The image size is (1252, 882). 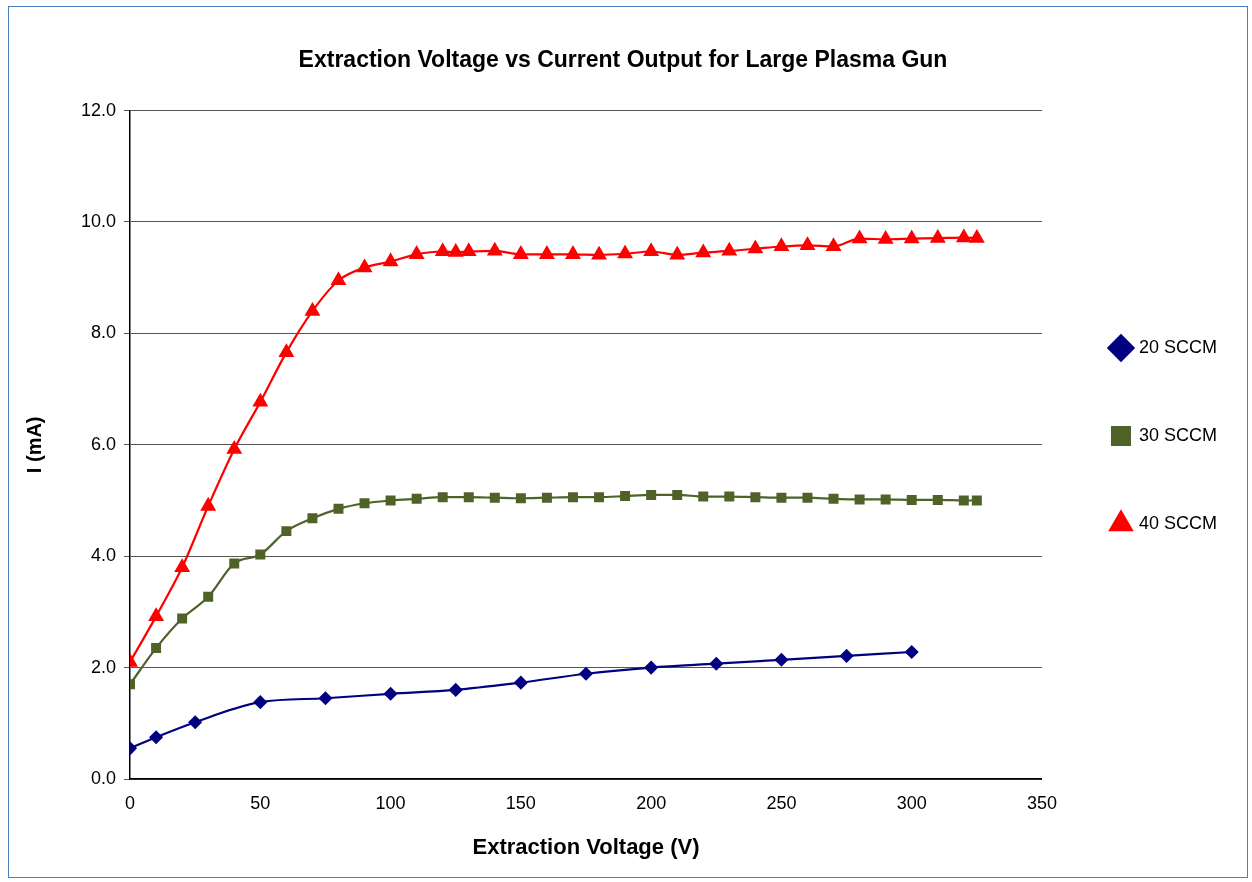 I want to click on x-tick-label: 200, so click(x=651, y=802).